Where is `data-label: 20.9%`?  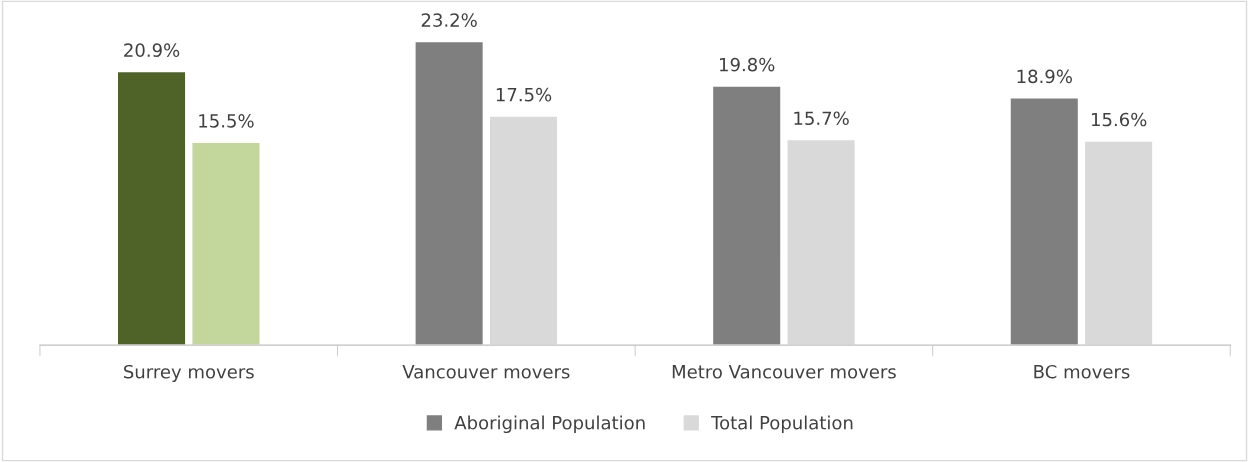 data-label: 20.9% is located at coordinates (152, 50).